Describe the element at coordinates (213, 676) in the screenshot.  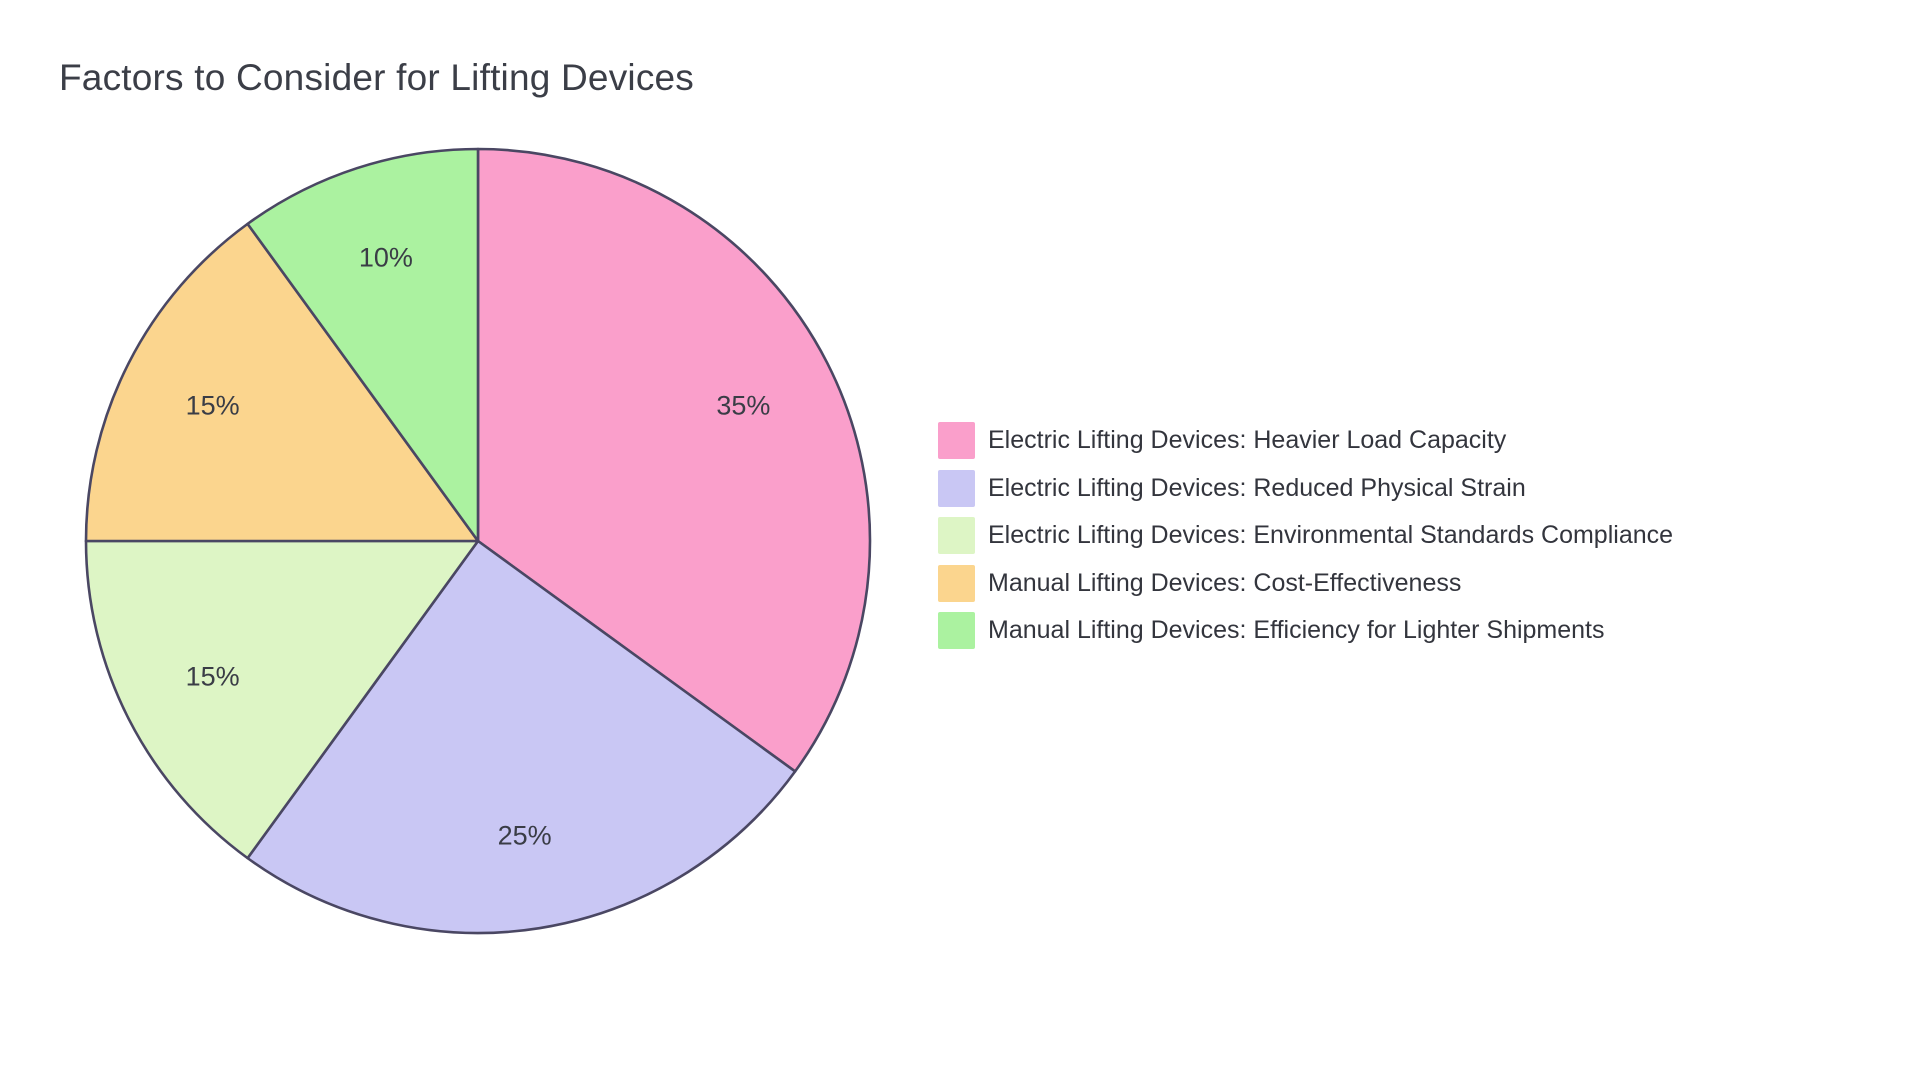
I see `pie-slice-label-3: 15%` at that location.